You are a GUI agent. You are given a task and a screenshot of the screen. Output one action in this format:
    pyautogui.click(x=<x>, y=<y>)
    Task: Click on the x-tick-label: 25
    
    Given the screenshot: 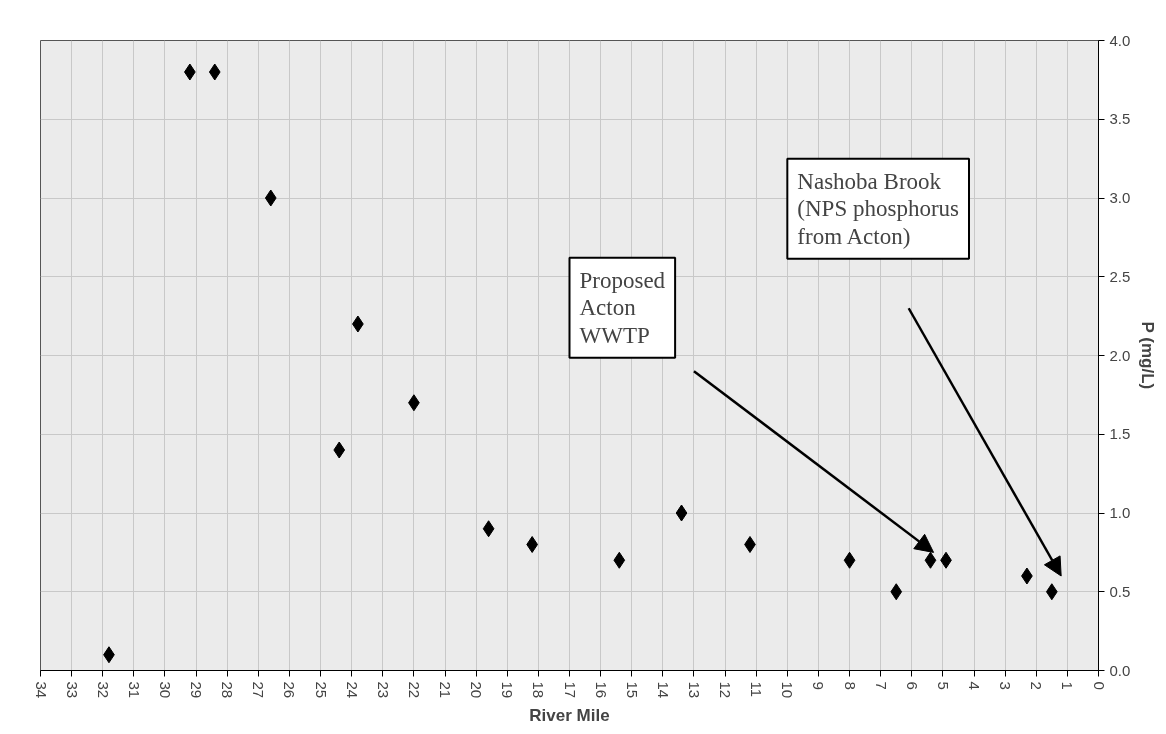 What is the action you would take?
    pyautogui.click(x=321, y=690)
    